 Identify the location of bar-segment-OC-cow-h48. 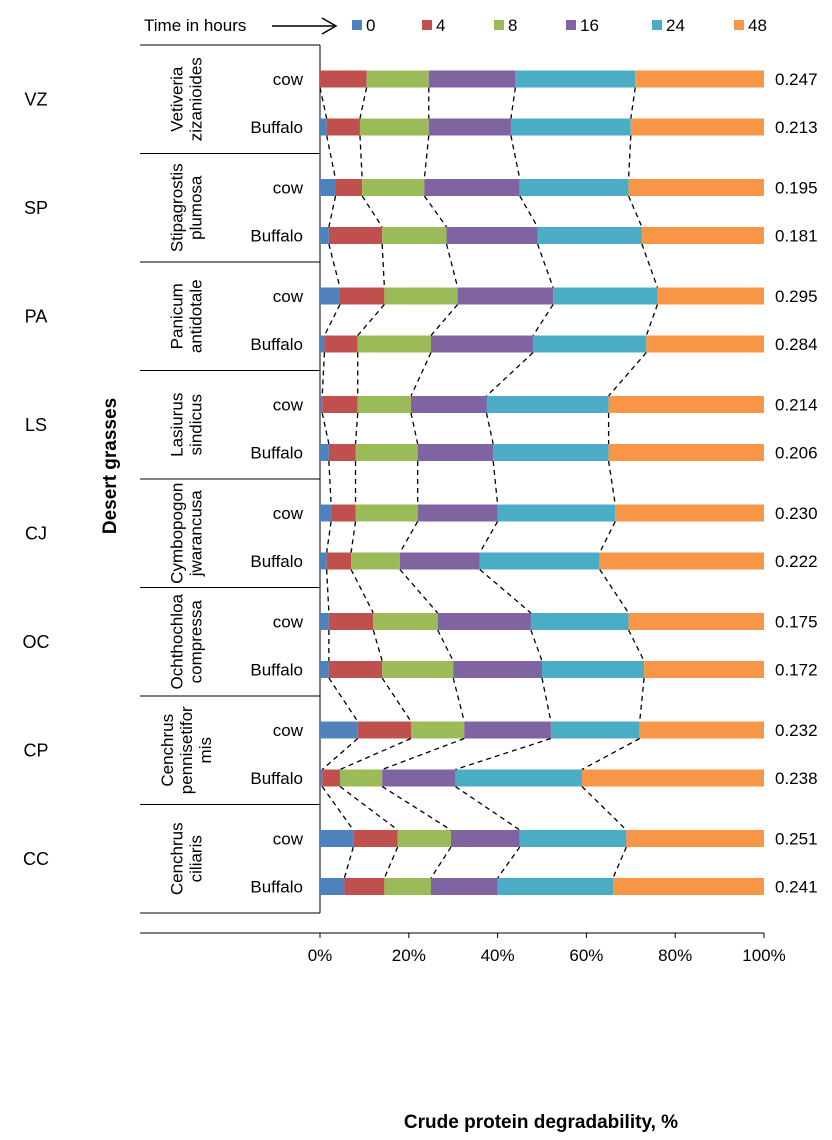
(696, 621).